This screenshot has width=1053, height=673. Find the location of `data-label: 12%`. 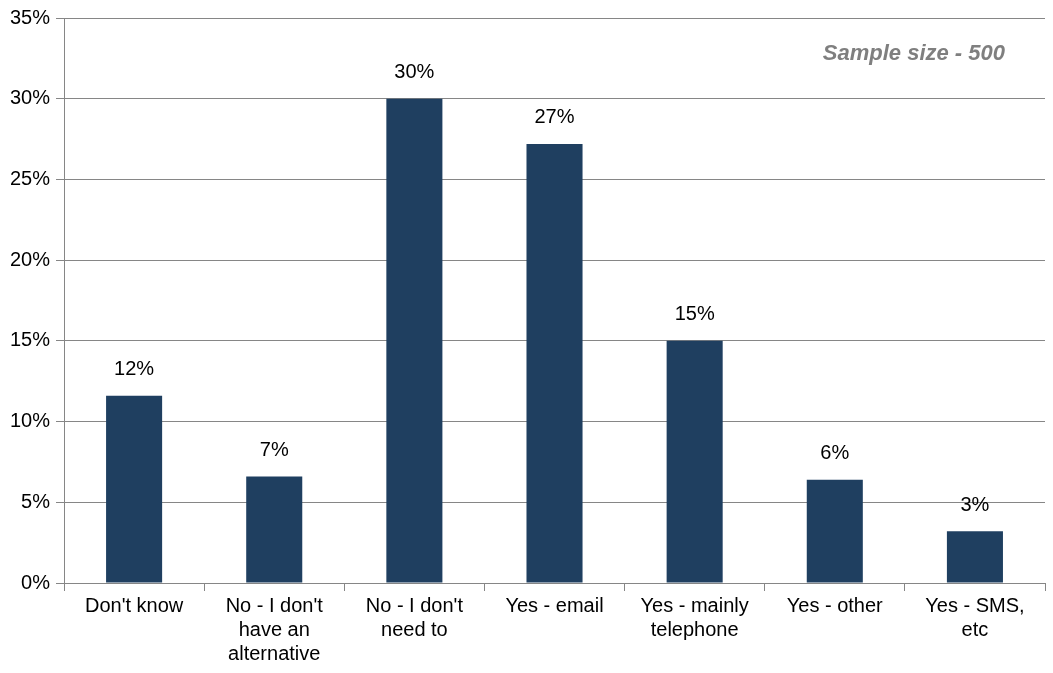

data-label: 12% is located at coordinates (134, 368).